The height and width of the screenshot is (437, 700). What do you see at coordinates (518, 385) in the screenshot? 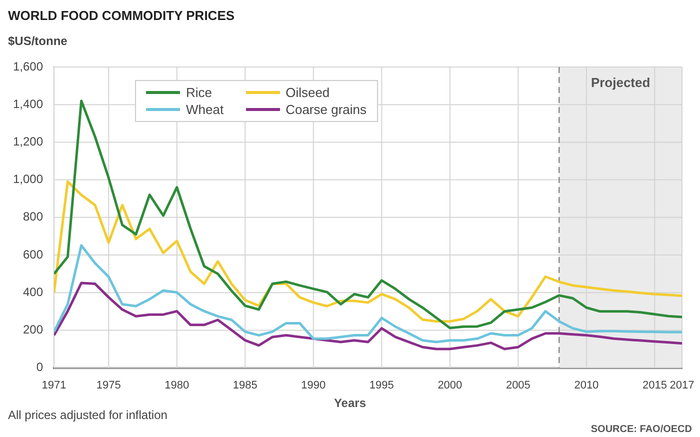
I see `x-tick-label: 2005` at bounding box center [518, 385].